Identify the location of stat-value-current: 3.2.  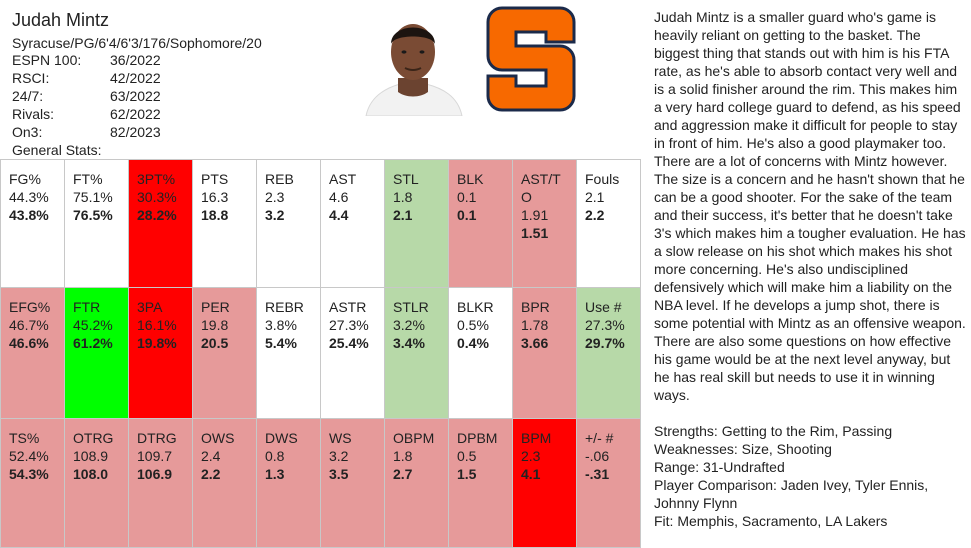
(275, 215).